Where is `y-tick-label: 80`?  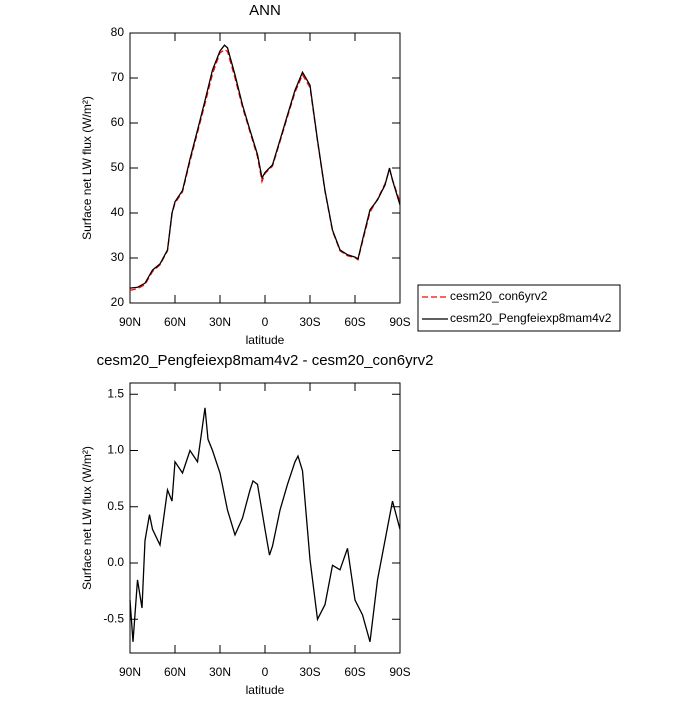
y-tick-label: 80 is located at coordinates (118, 32).